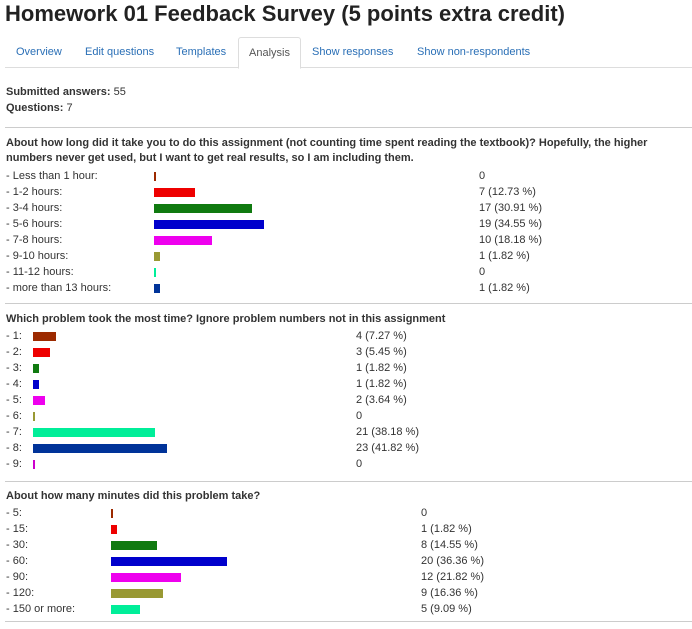 This screenshot has height=629, width=692. I want to click on tab-overview: Overview, so click(39, 52).